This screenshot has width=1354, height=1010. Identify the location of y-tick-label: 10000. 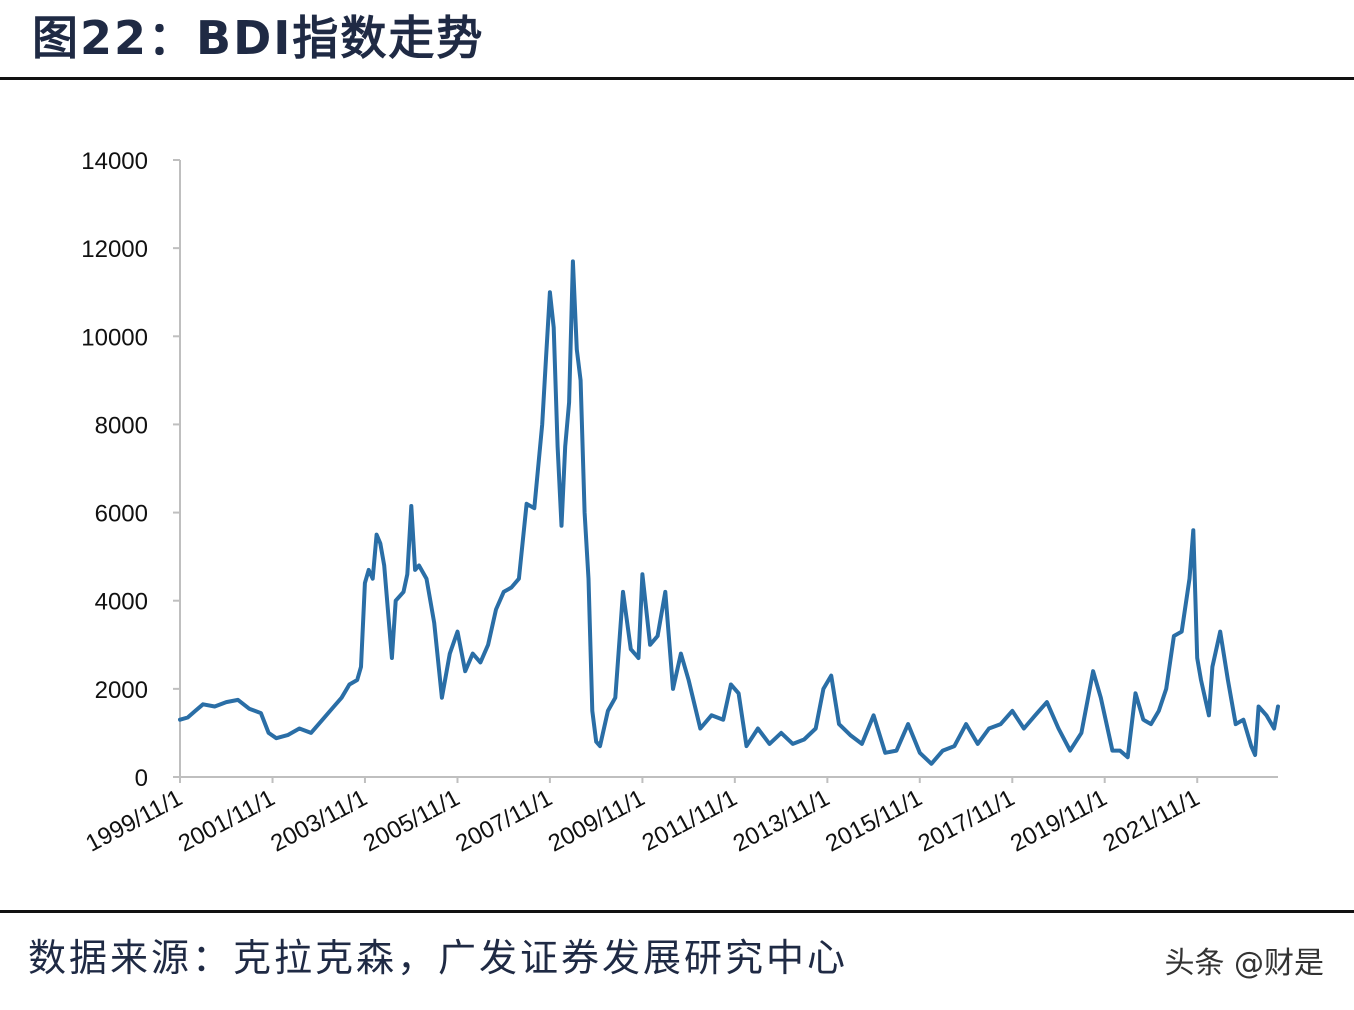
(114, 337).